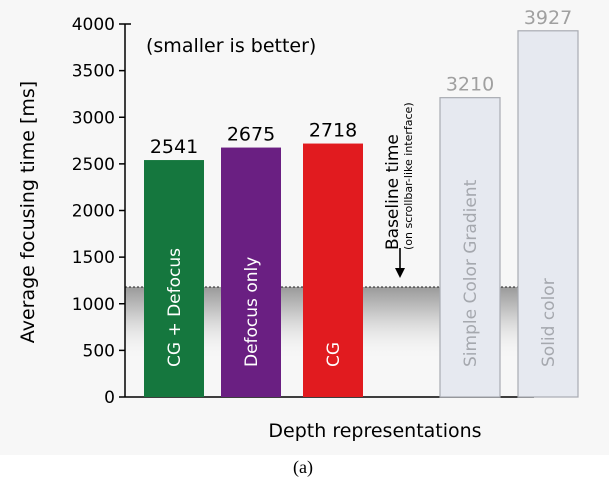 Image resolution: width=609 pixels, height=491 pixels. What do you see at coordinates (93, 25) in the screenshot?
I see `y-tick-label: 4000` at bounding box center [93, 25].